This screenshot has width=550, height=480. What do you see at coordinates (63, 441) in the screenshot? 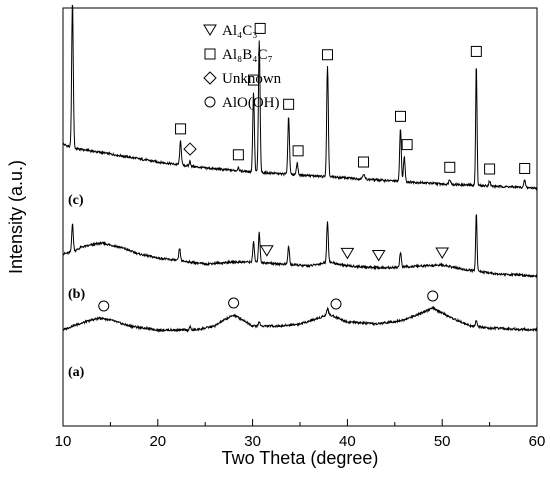
I see `x-tick-label: 10` at bounding box center [63, 441].